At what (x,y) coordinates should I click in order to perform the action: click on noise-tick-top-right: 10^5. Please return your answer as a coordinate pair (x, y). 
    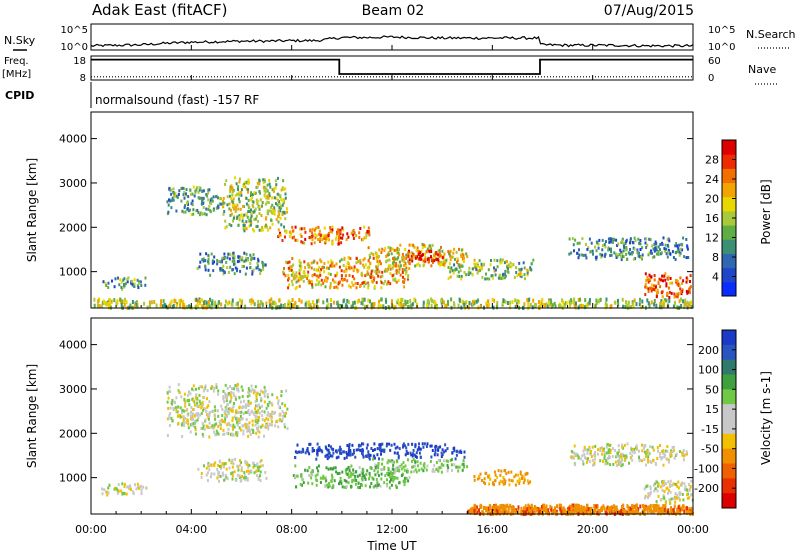
    Looking at the image, I should click on (721, 30).